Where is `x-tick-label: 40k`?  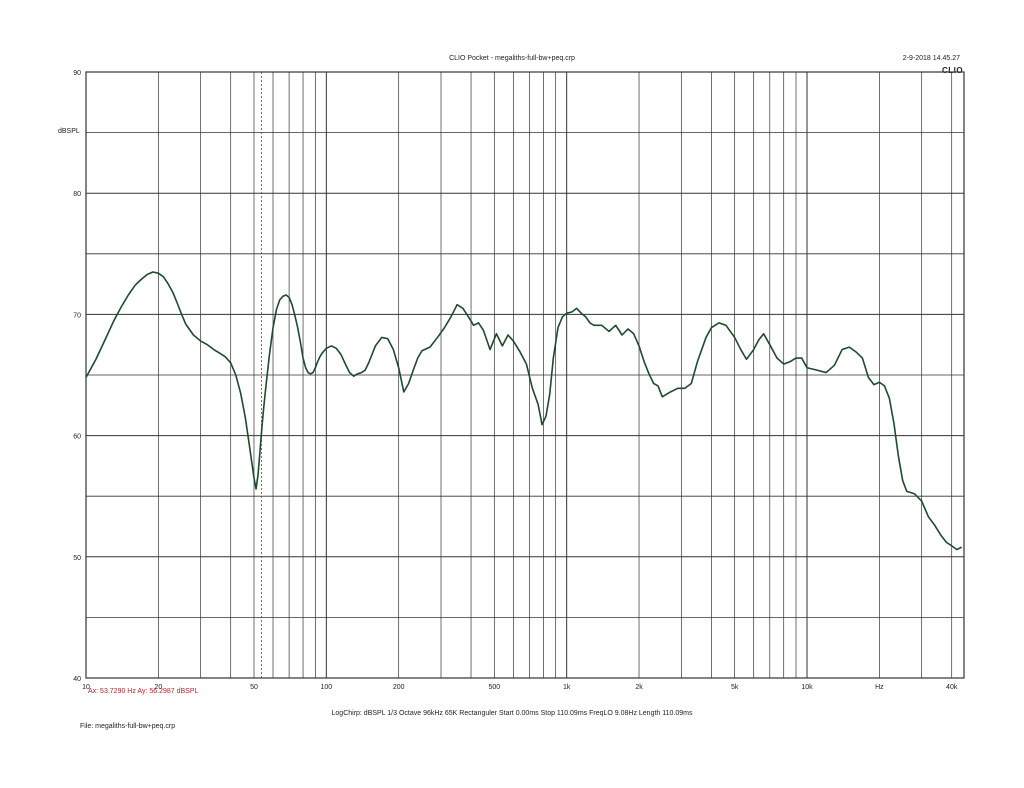 x-tick-label: 40k is located at coordinates (952, 687).